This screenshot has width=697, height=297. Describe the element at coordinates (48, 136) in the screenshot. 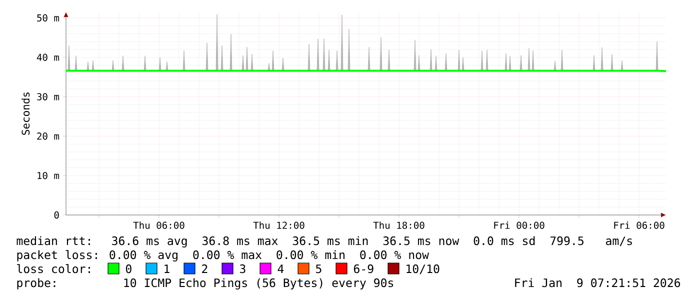

I see `y-tick-label: 20 m` at that location.